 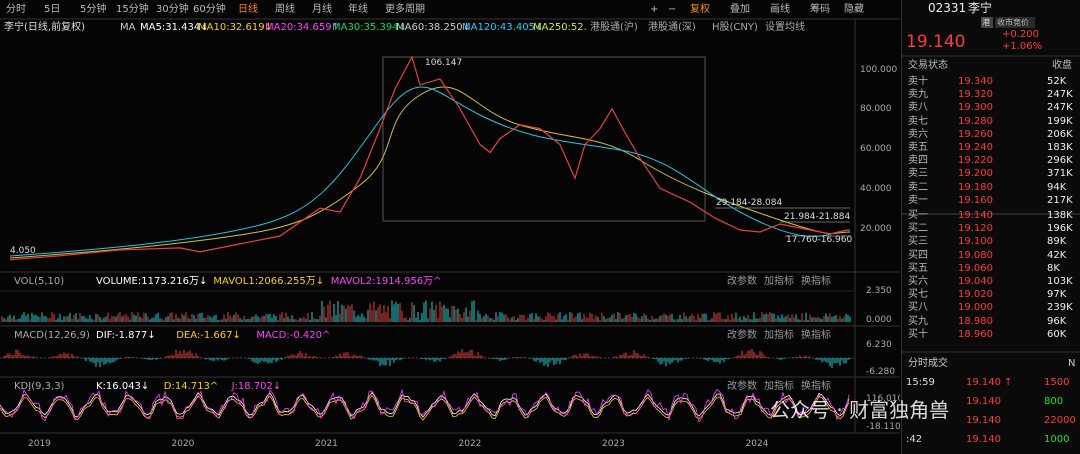 What do you see at coordinates (1054, 401) in the screenshot?
I see `trade-volume: 800` at bounding box center [1054, 401].